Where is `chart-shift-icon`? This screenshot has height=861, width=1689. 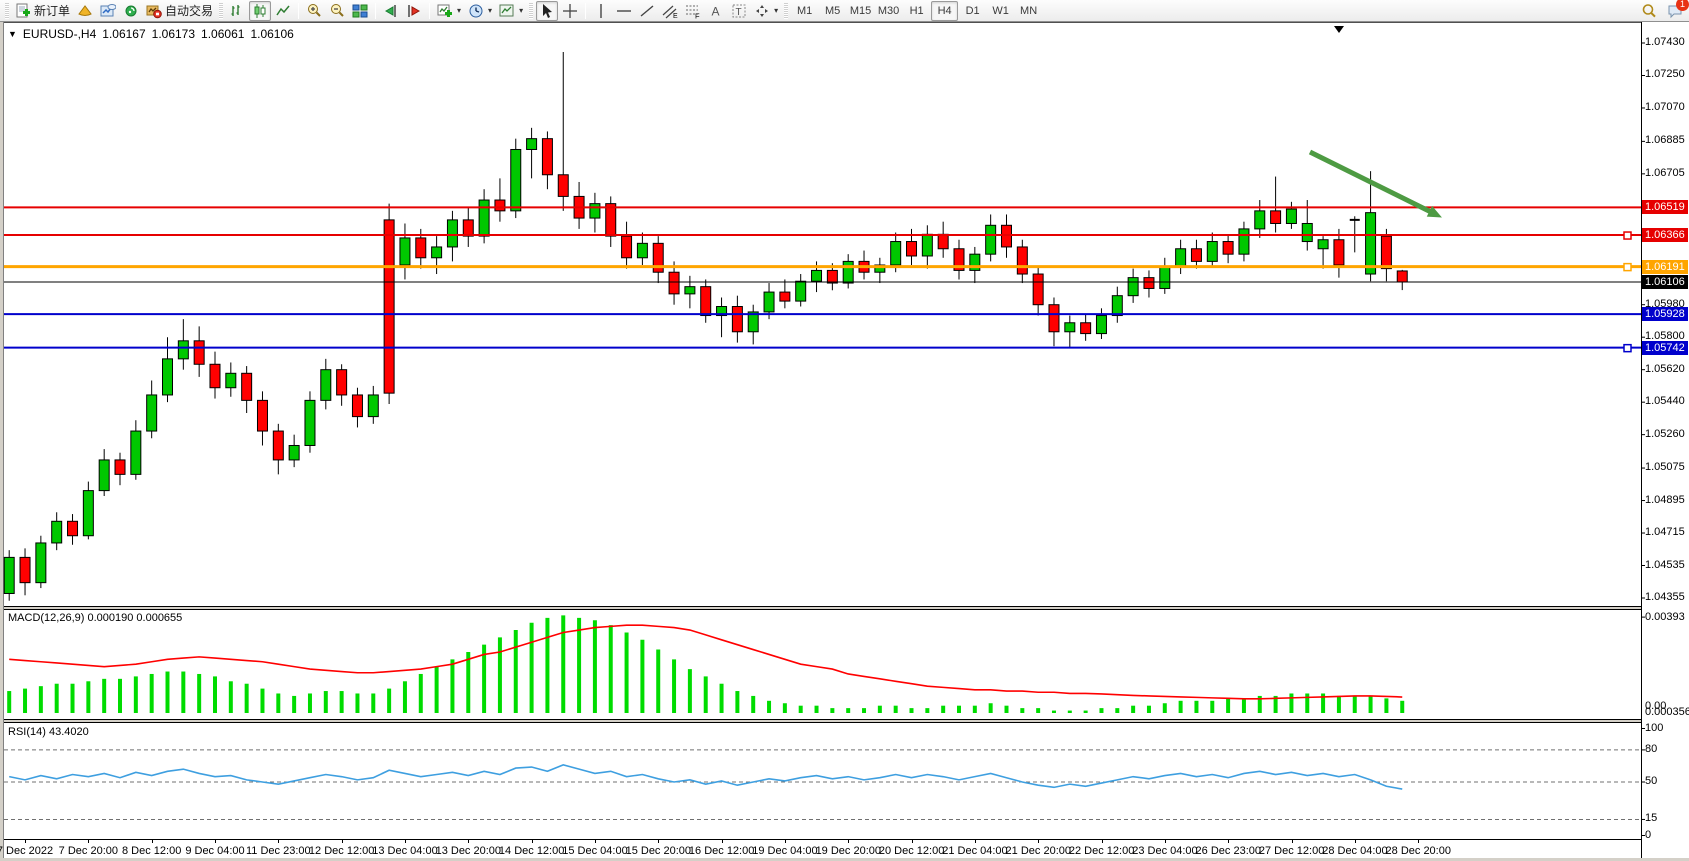
chart-shift-icon is located at coordinates (414, 11).